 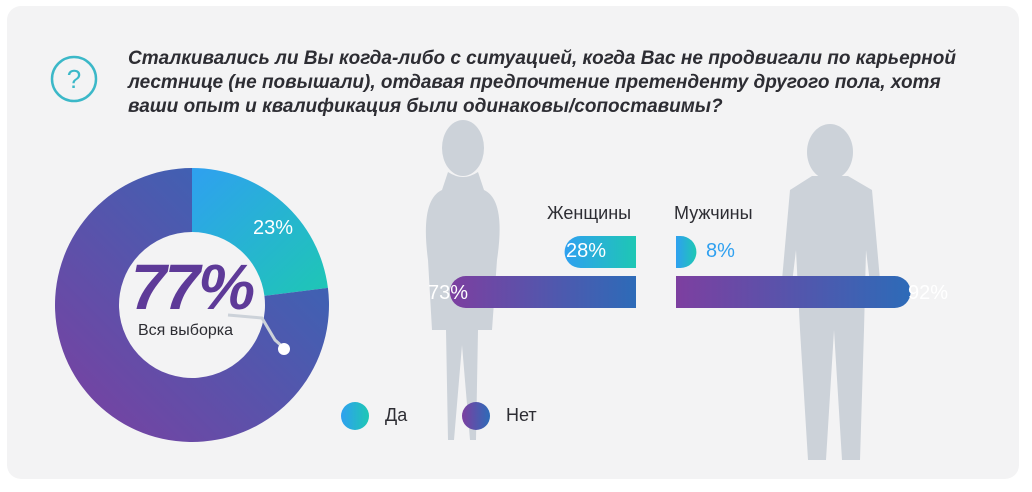 What do you see at coordinates (193, 287) in the screenshot?
I see `donut-label-no: 77%` at bounding box center [193, 287].